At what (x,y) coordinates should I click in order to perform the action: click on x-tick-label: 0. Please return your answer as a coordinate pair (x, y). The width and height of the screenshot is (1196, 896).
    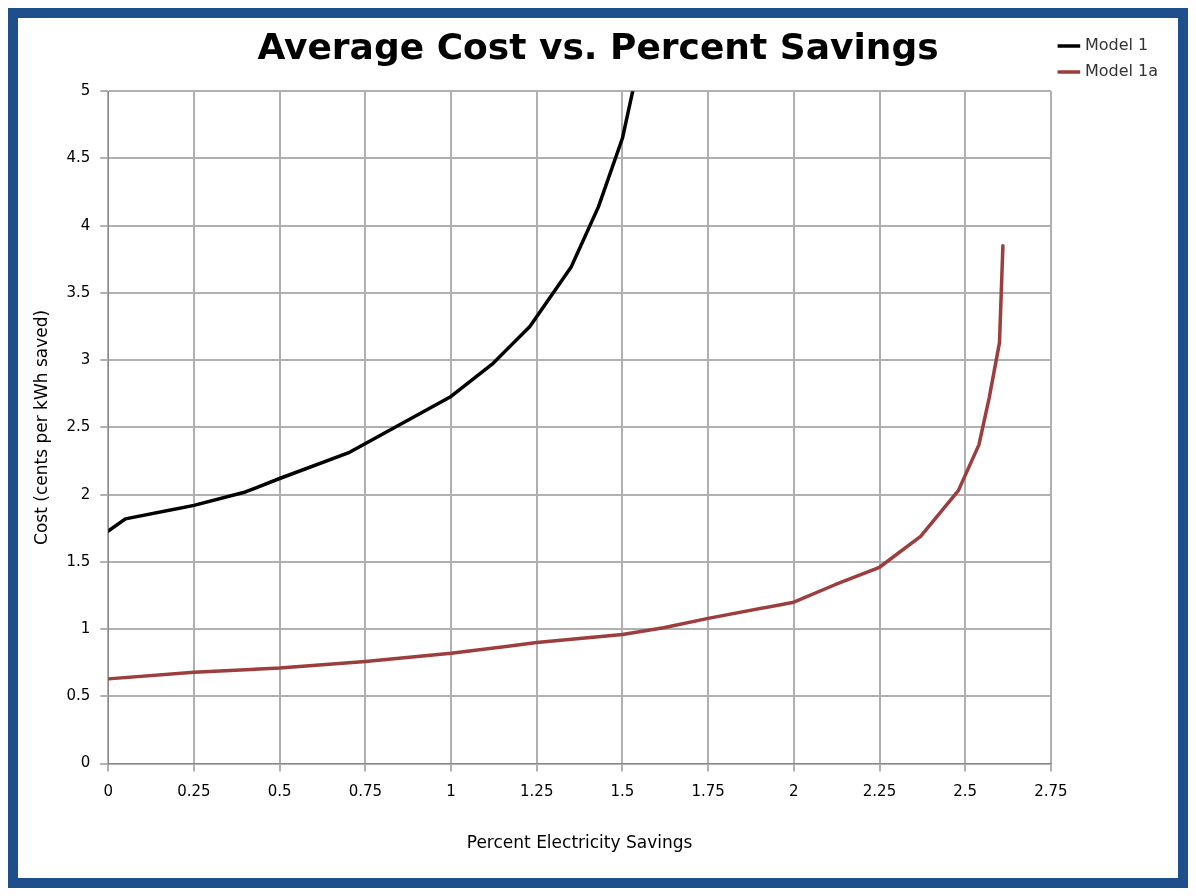
    Looking at the image, I should click on (108, 791).